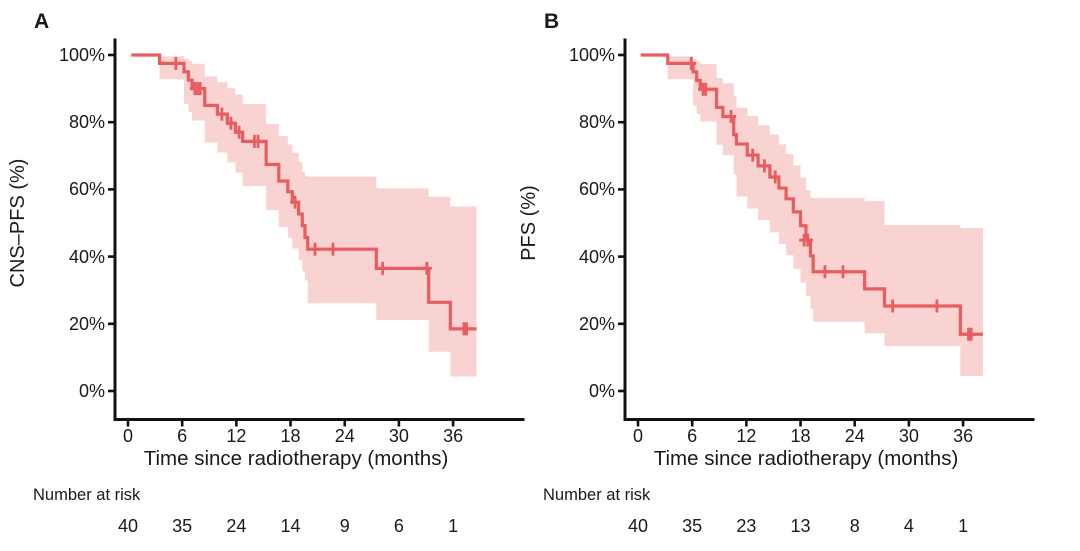 Image resolution: width=1080 pixels, height=551 pixels. I want to click on risk-count-b-t0: 40, so click(638, 526).